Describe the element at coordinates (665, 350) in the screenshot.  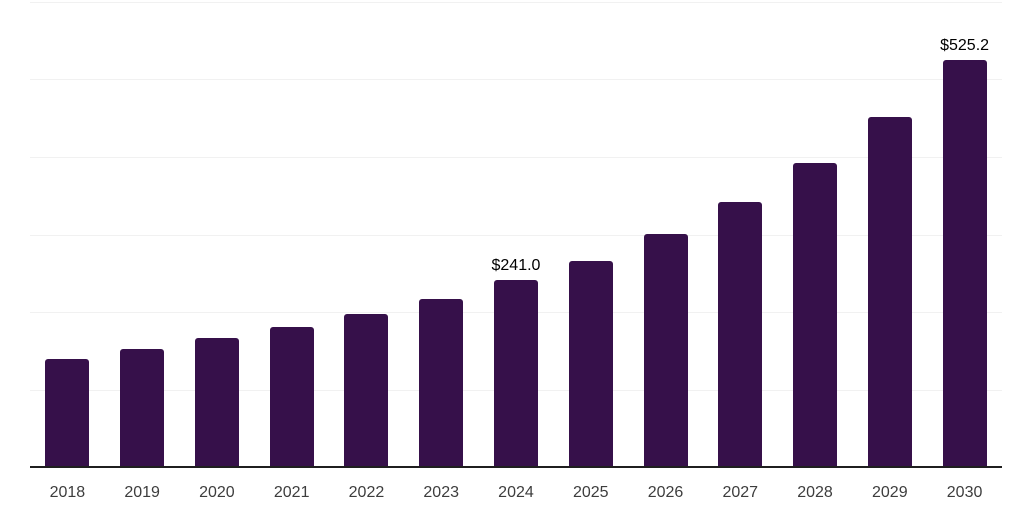
I see `bar-2026` at that location.